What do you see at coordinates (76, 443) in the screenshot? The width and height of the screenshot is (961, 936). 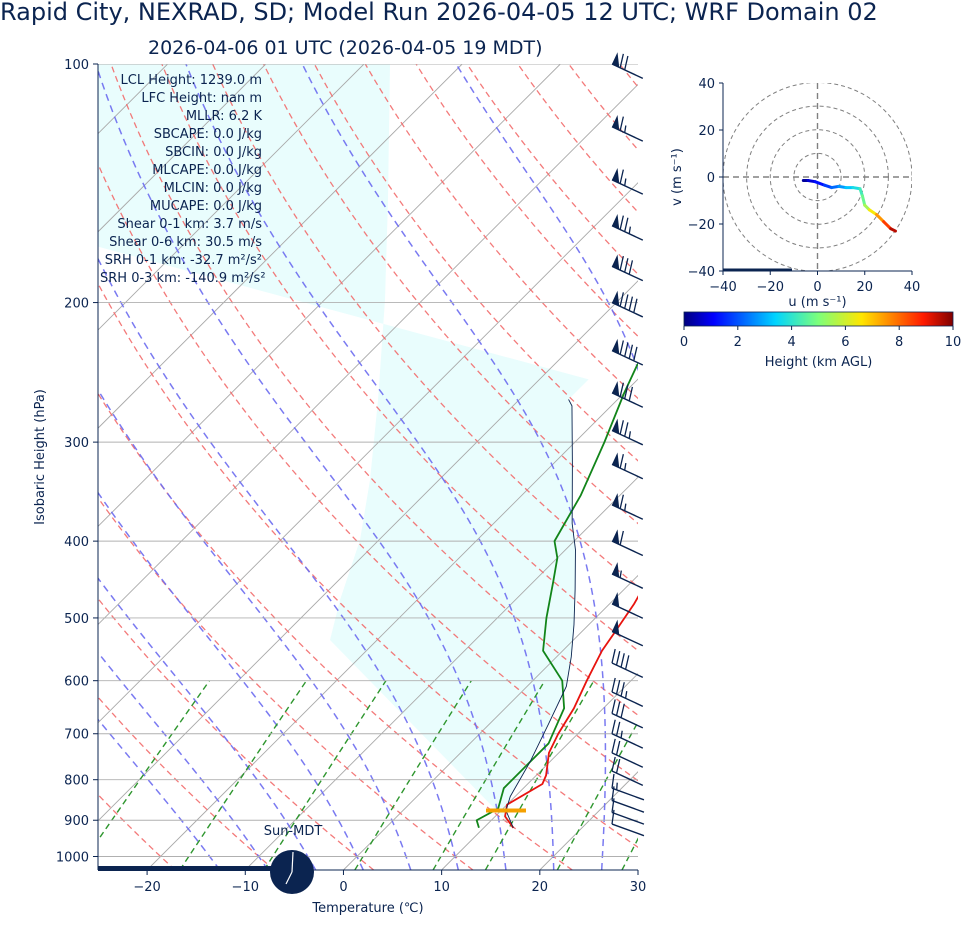 I see `y-tick-label: 300` at bounding box center [76, 443].